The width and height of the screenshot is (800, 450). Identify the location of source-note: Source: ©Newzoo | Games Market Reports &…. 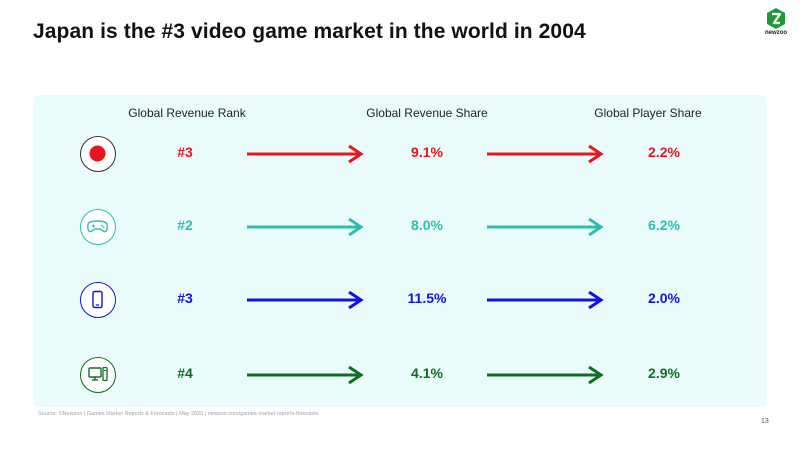
(178, 414).